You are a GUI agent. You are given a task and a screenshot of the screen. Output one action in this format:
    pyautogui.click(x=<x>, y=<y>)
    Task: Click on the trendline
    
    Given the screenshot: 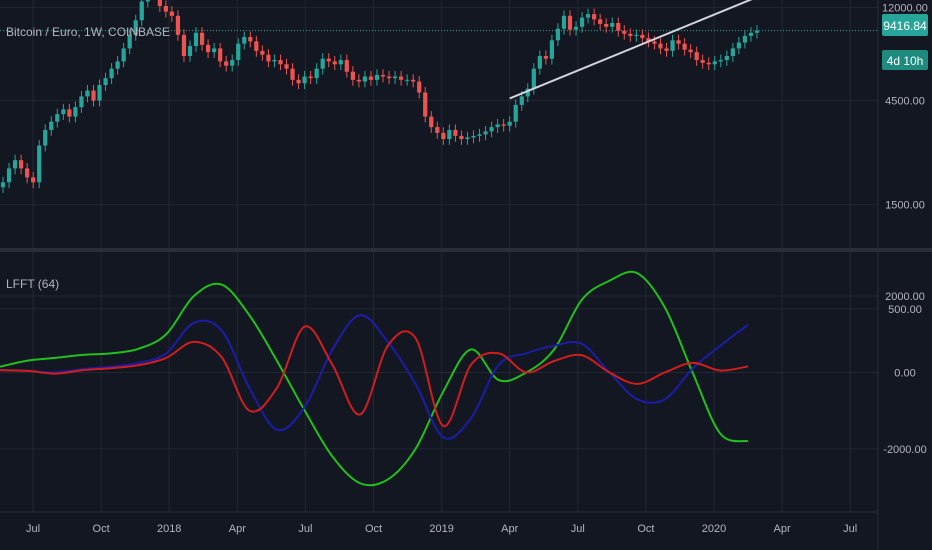 What is the action you would take?
    pyautogui.click(x=642, y=50)
    